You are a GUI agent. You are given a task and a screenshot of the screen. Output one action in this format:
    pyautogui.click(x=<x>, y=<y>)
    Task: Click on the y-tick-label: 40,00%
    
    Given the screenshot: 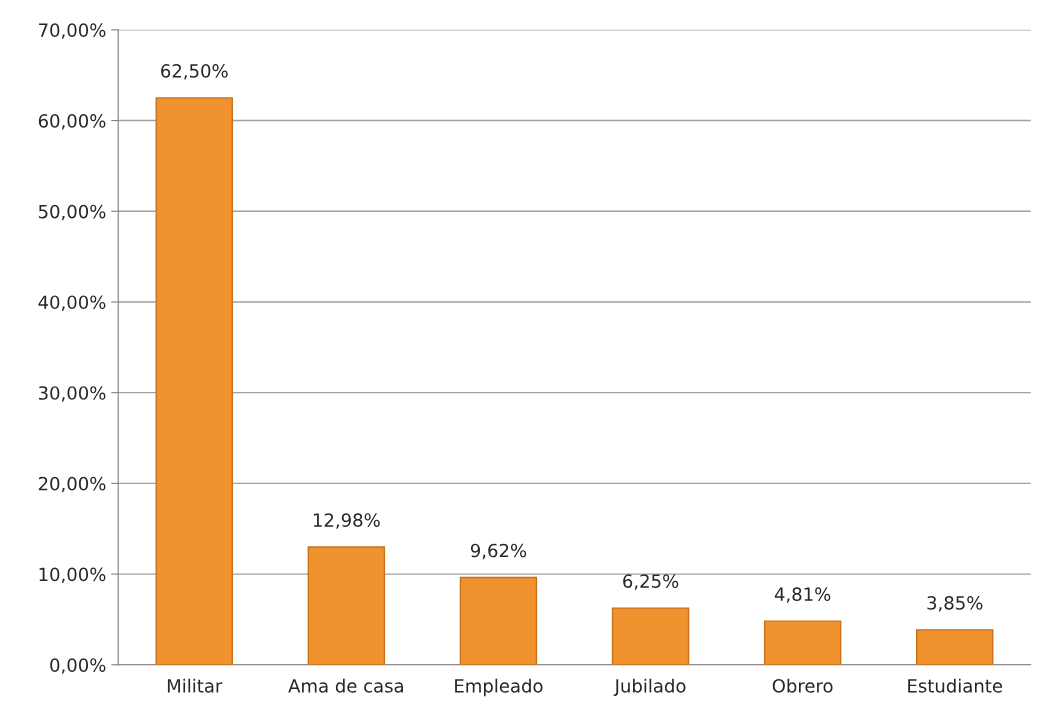 What is the action you would take?
    pyautogui.click(x=72, y=303)
    